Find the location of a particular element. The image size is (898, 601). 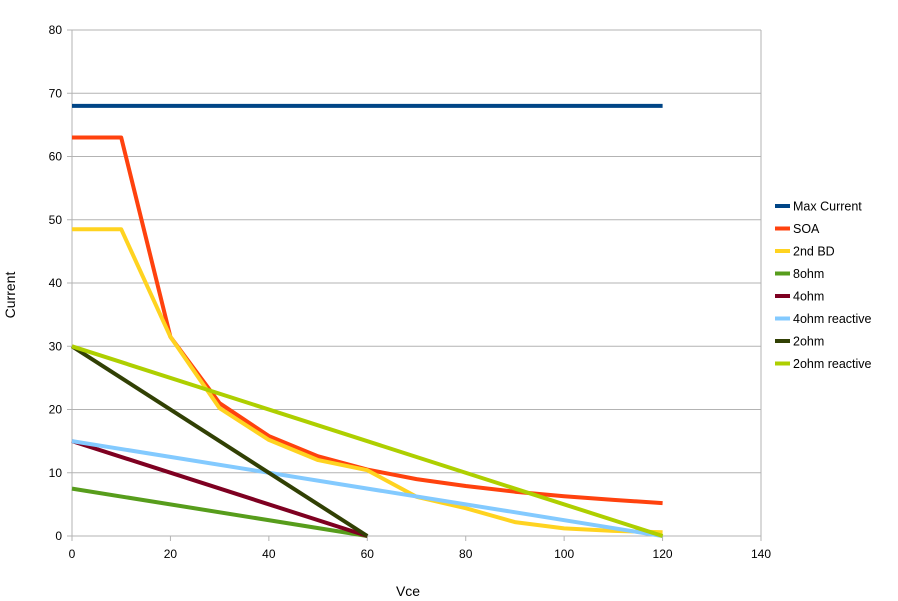

x-tick-label-40: 40 is located at coordinates (269, 554).